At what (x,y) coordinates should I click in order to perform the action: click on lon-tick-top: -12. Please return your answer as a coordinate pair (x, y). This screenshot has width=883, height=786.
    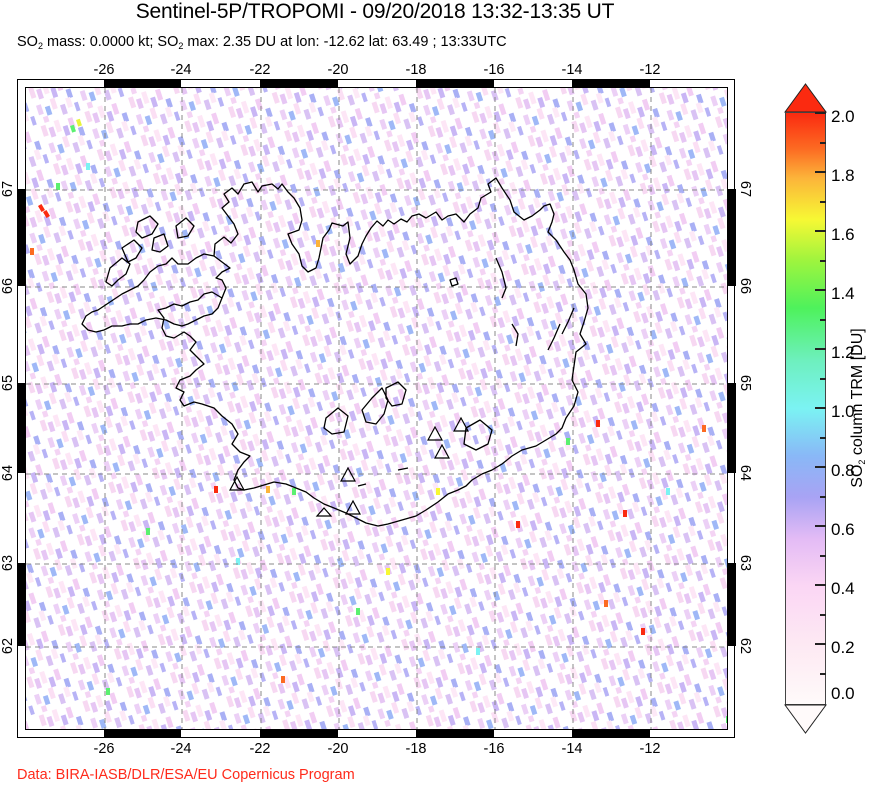
    Looking at the image, I should click on (650, 70).